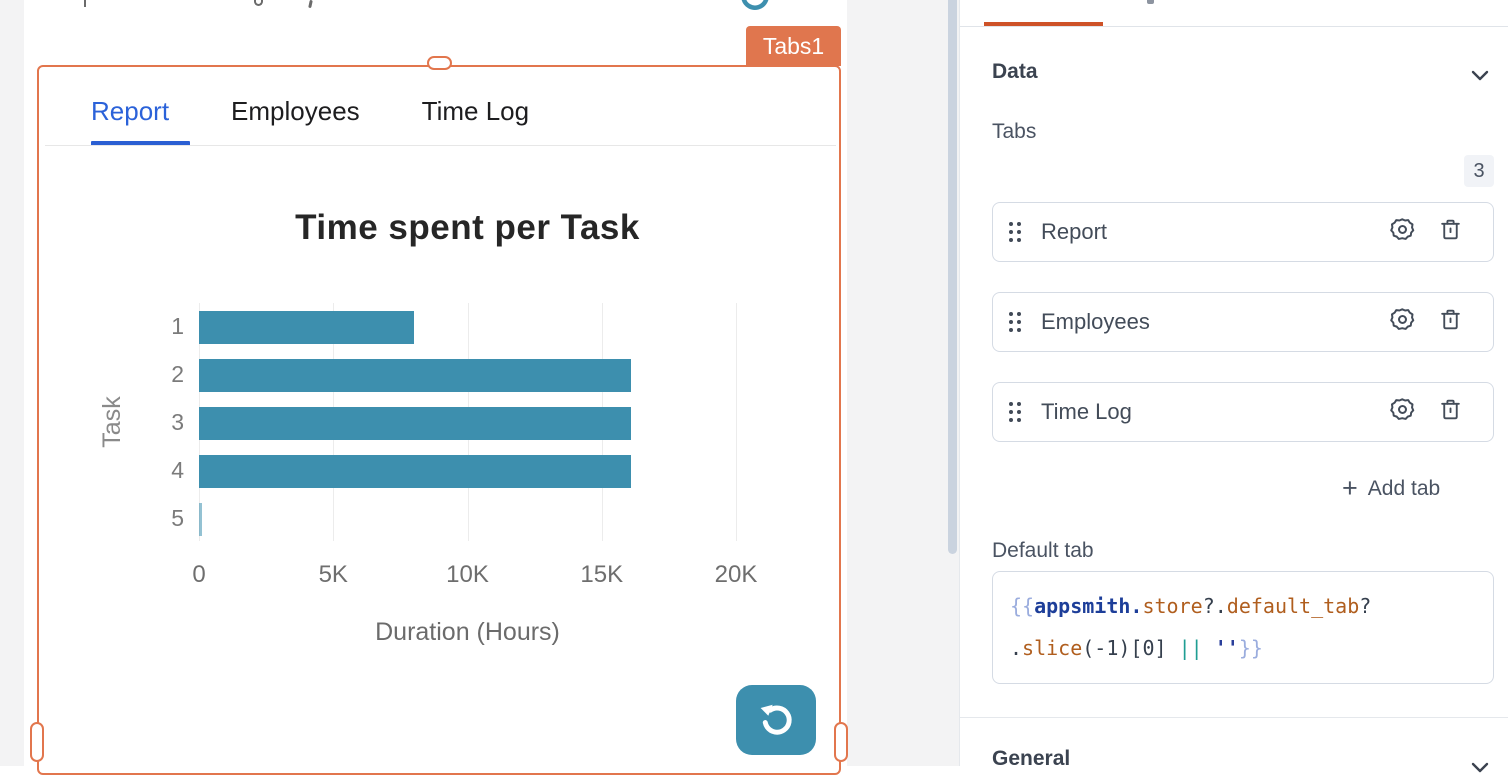  What do you see at coordinates (841, 742) in the screenshot?
I see `resize-handle-right` at bounding box center [841, 742].